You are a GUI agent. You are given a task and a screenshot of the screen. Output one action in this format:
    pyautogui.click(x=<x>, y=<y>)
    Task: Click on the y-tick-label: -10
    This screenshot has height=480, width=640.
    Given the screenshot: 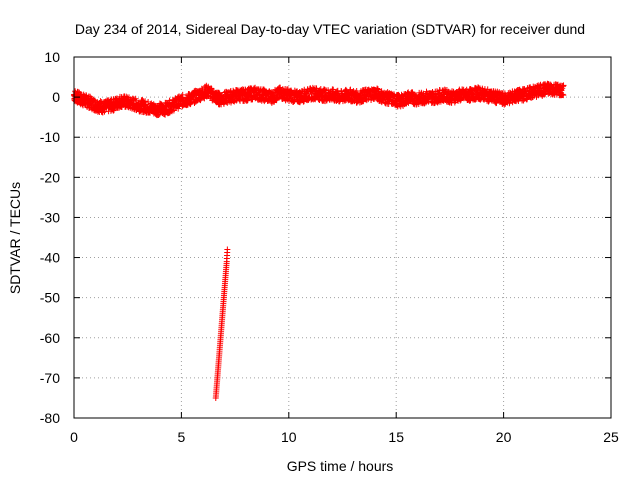 What is the action you would take?
    pyautogui.click(x=50, y=137)
    